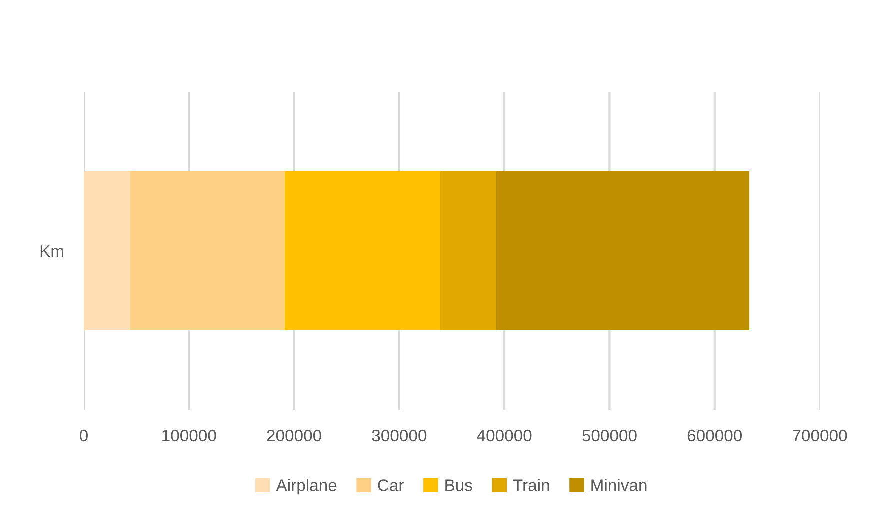 Image resolution: width=873 pixels, height=527 pixels. I want to click on x-tick-label: 0, so click(84, 436).